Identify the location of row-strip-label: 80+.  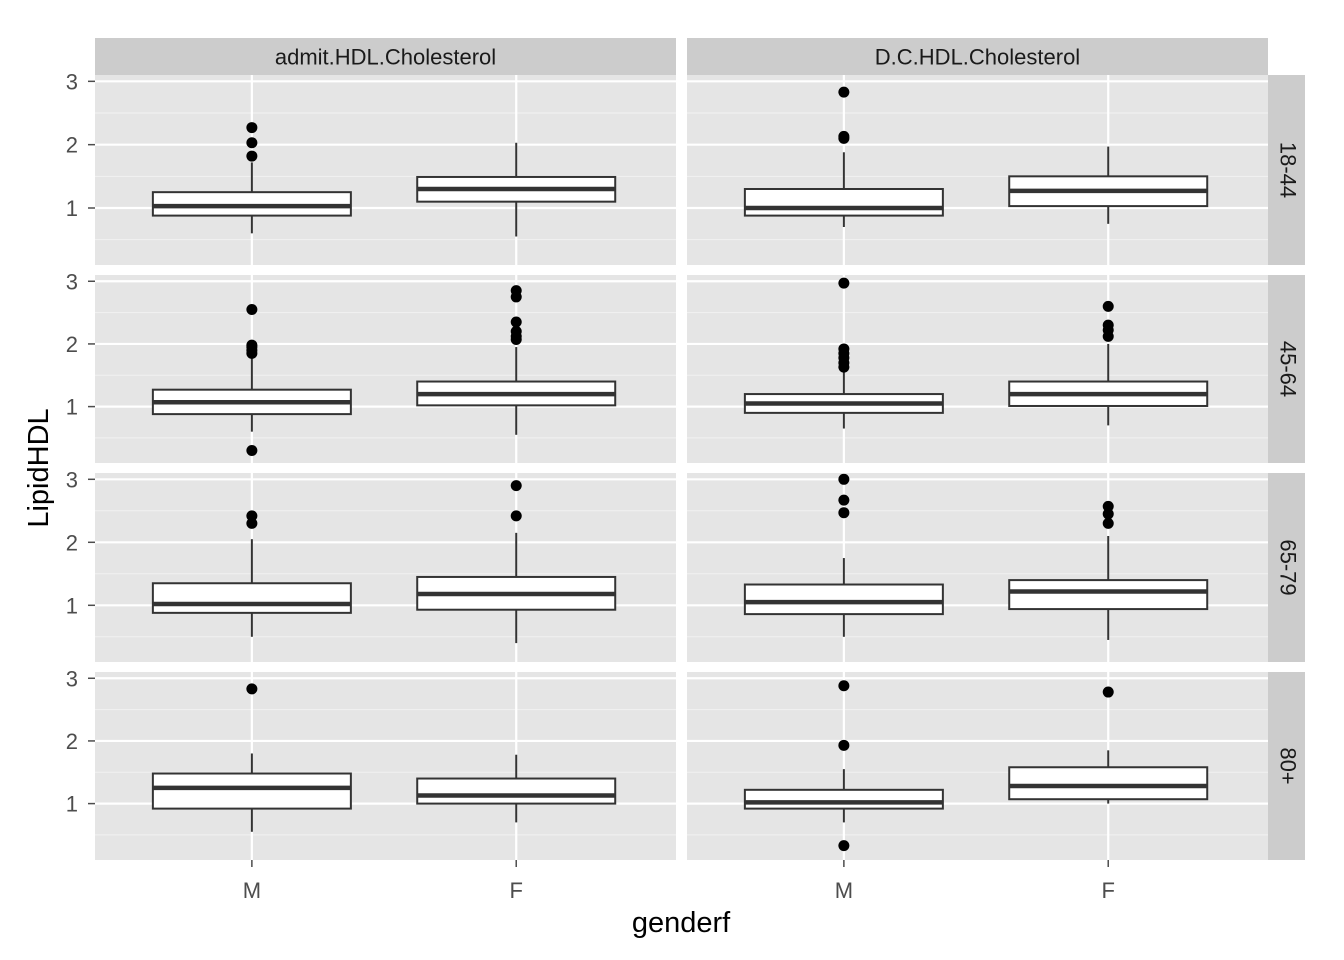
(1288, 765).